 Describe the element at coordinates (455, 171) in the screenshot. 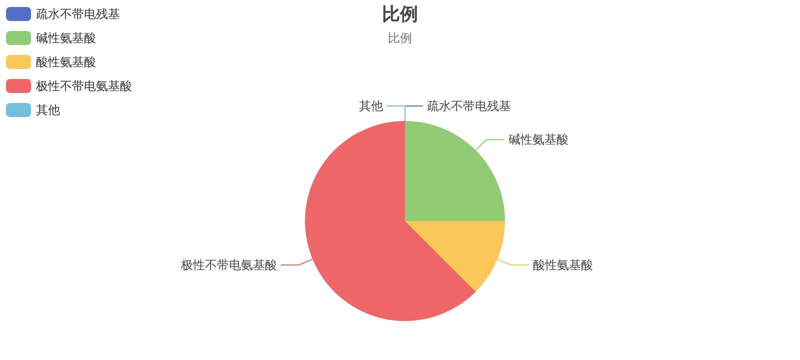

I see `pie-slice` at that location.